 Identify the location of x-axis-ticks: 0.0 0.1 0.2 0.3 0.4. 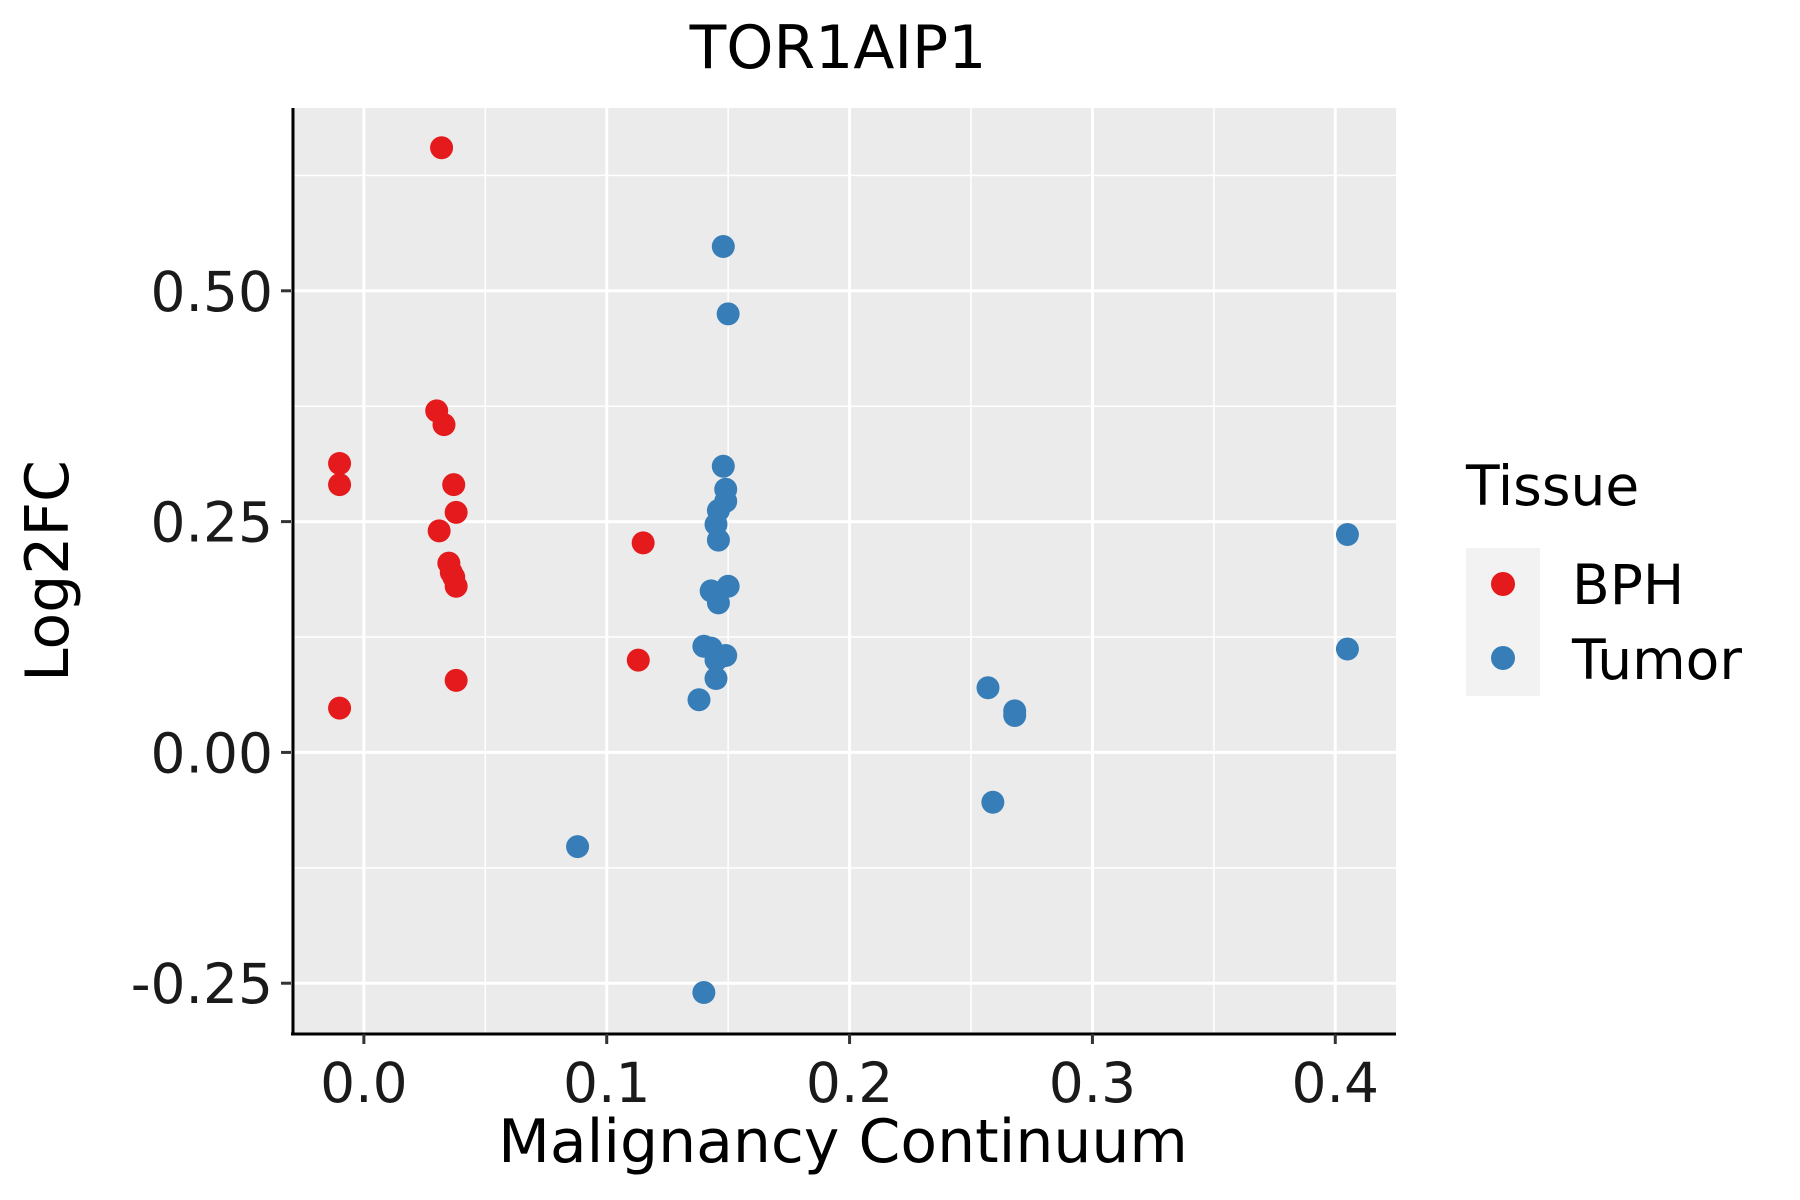
(849, 1074).